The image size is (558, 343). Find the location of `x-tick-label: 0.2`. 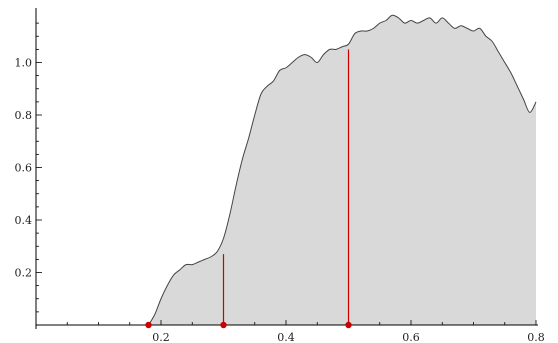

x-tick-label: 0.2 is located at coordinates (161, 337).